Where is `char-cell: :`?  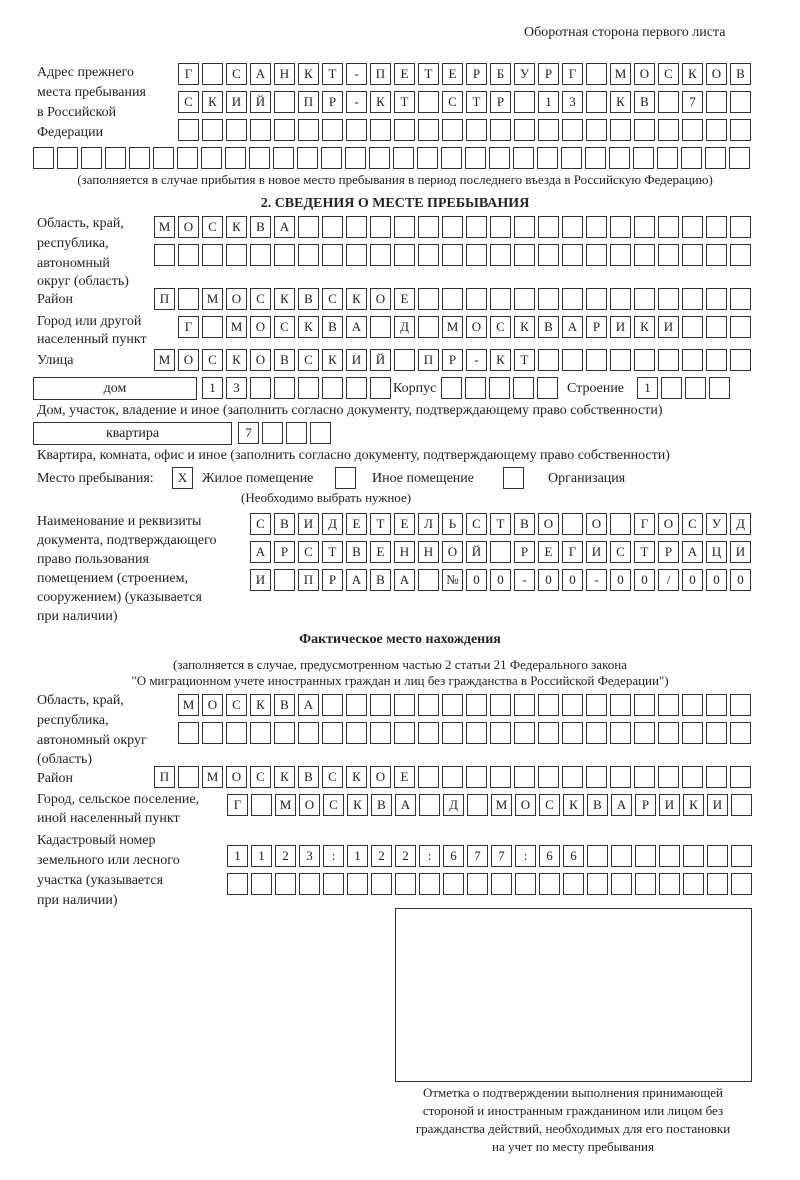
char-cell: : is located at coordinates (333, 856).